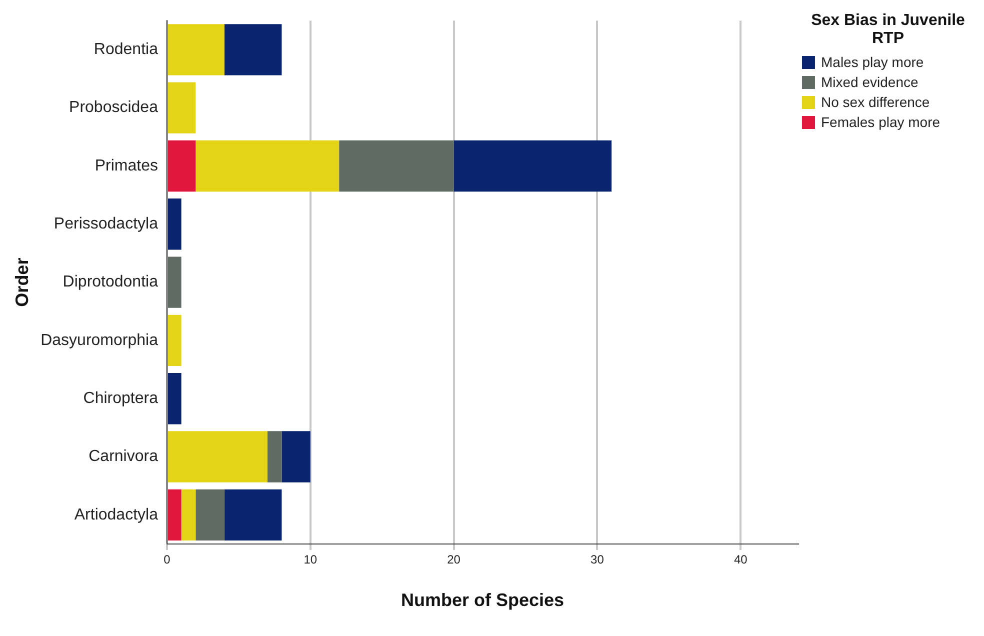 This screenshot has width=984, height=636. Describe the element at coordinates (113, 107) in the screenshot. I see `y-tick-label: Proboscidea` at that location.